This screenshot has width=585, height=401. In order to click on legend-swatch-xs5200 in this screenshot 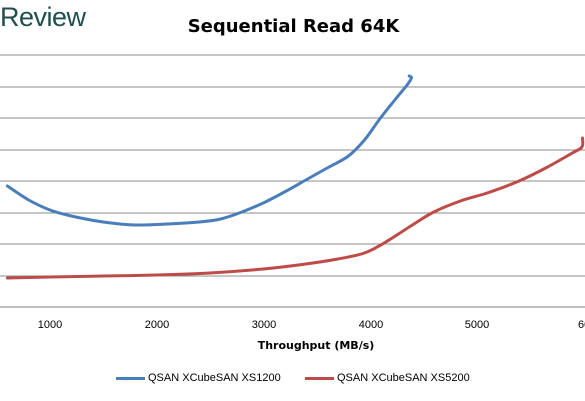, I will do `click(319, 378)`.